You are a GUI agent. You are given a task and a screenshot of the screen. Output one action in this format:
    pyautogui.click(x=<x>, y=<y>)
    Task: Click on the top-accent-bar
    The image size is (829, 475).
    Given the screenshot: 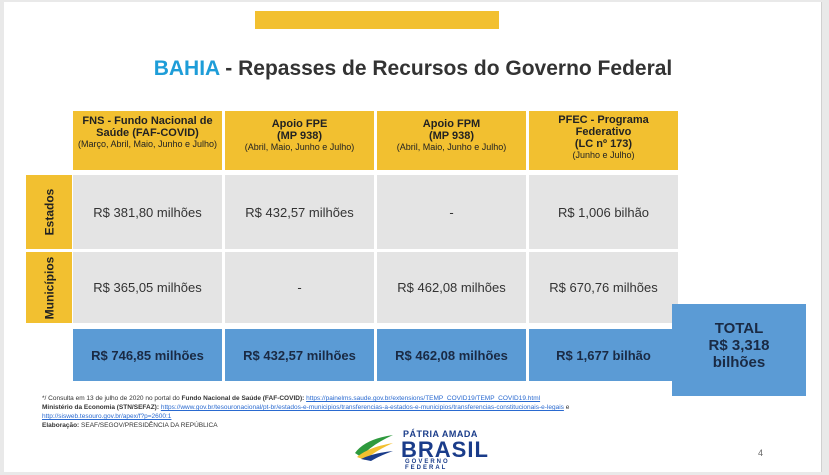 What is the action you would take?
    pyautogui.click(x=377, y=20)
    